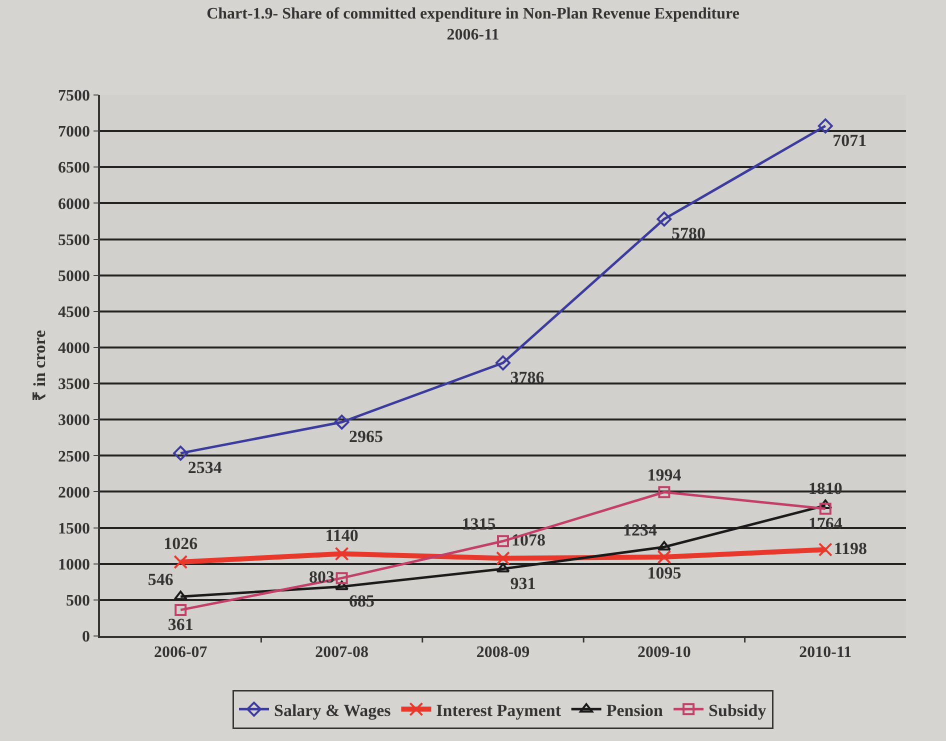 The image size is (946, 741). What do you see at coordinates (527, 377) in the screenshot?
I see `data-label: 3786` at bounding box center [527, 377].